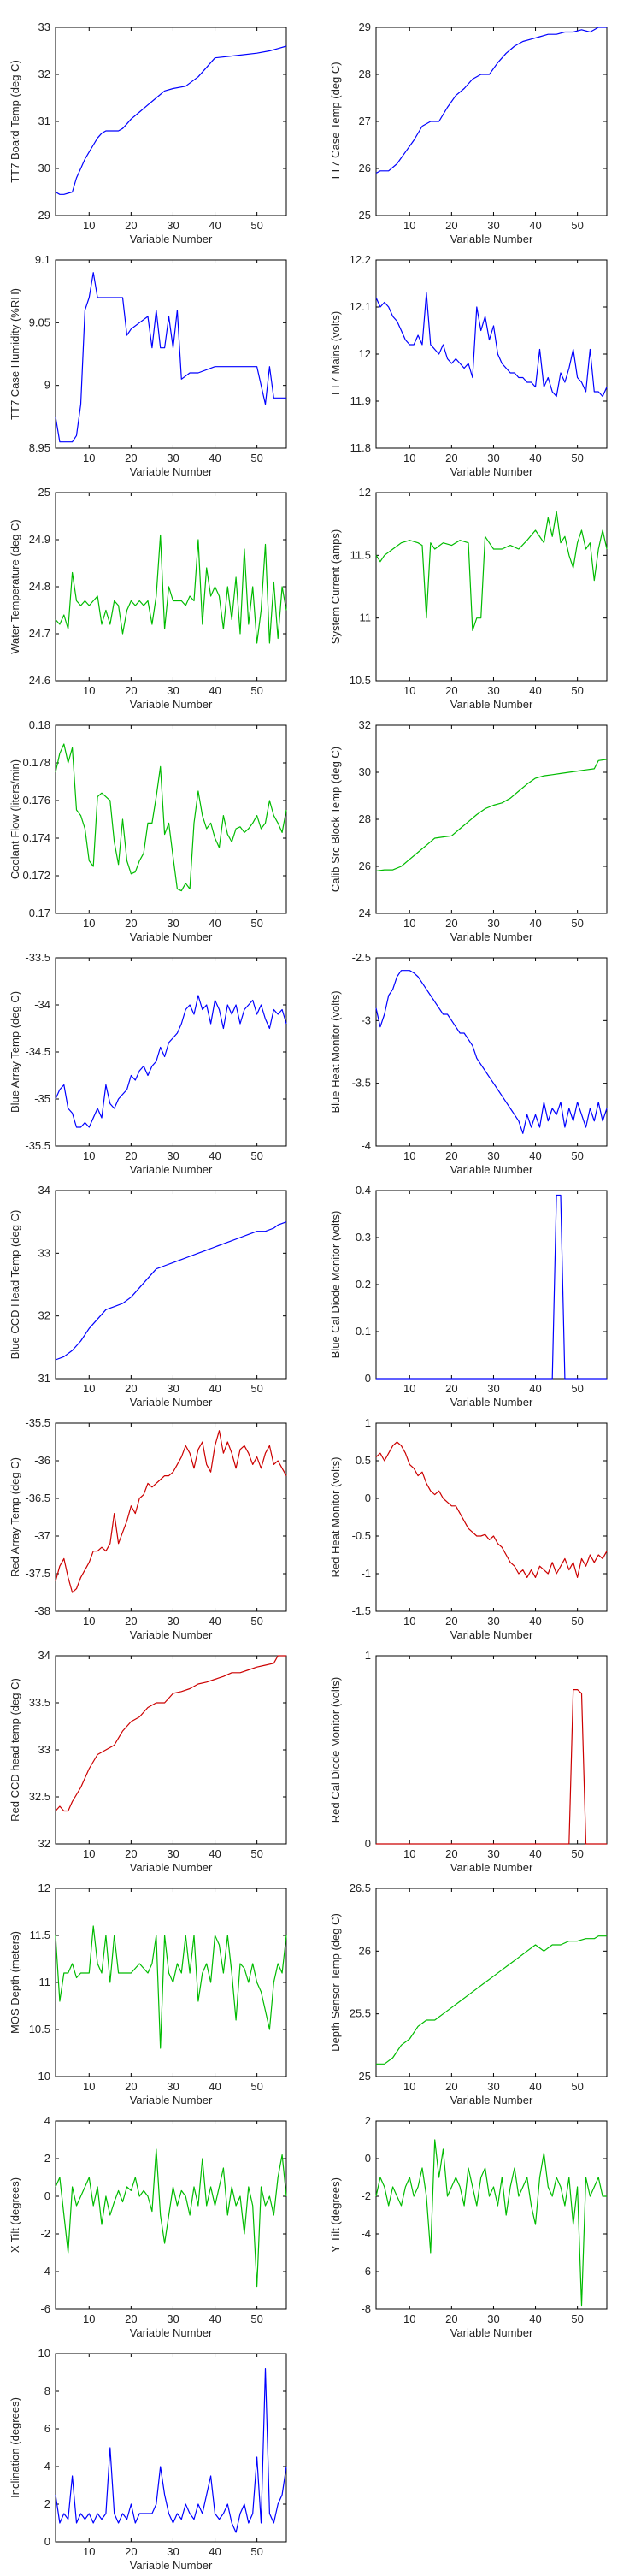 The image size is (641, 2576). I want to click on y-axis-label: Water Temperature (deg C), so click(15, 586).